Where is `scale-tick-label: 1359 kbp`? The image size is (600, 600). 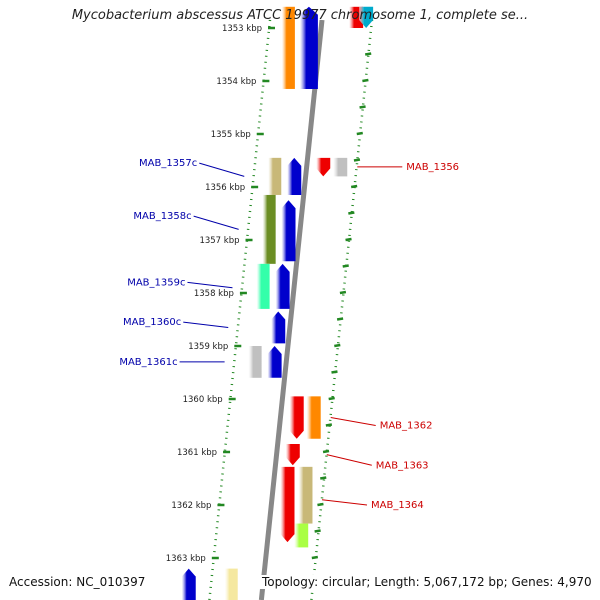
scale-tick-label: 1359 kbp is located at coordinates (208, 347).